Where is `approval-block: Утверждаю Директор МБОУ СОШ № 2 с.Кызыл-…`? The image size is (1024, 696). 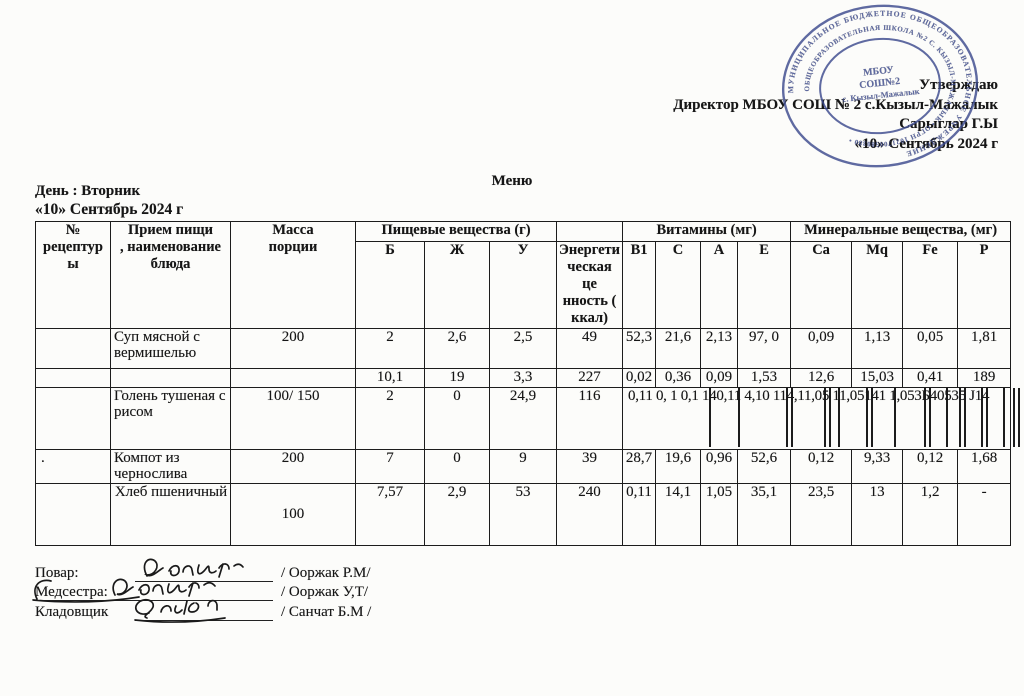
approval-block: Утверждаю Директор МБОУ СОШ № 2 с.Кызыл-… is located at coordinates (835, 115).